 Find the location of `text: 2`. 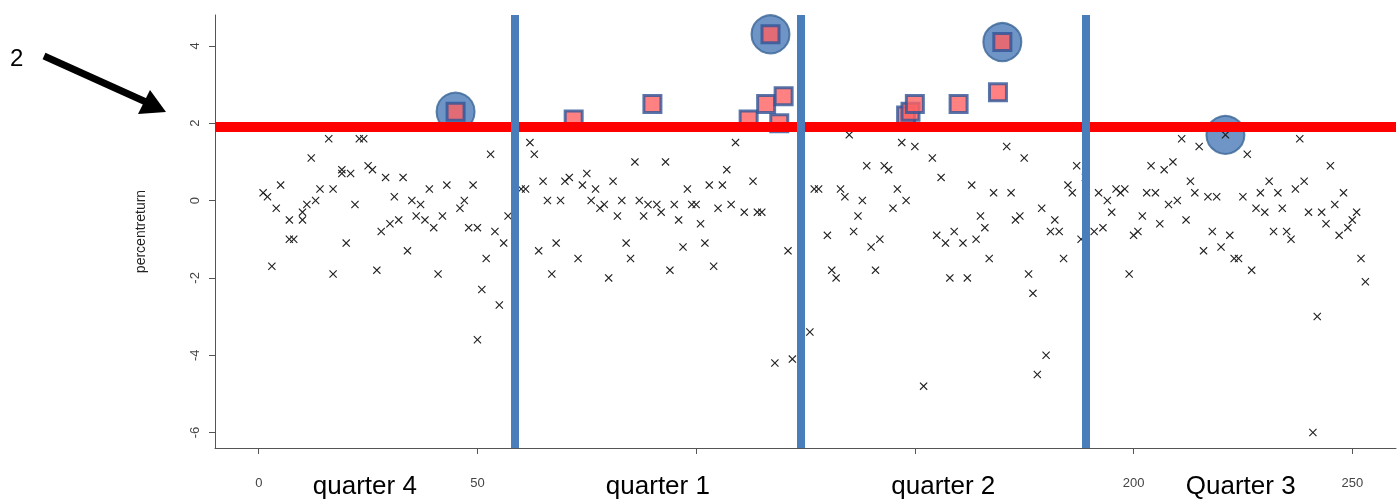

text: 2 is located at coordinates (17, 58).